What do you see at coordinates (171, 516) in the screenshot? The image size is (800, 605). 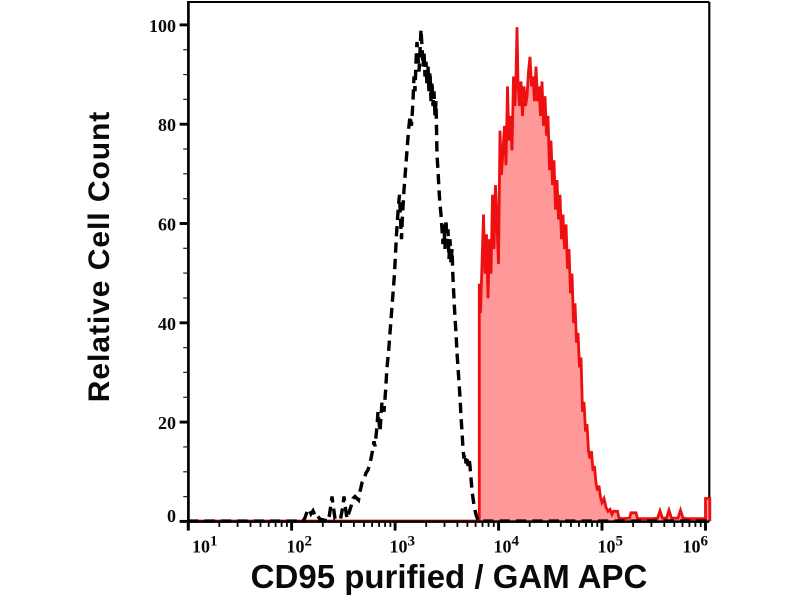 I see `svg-text: 0` at bounding box center [171, 516].